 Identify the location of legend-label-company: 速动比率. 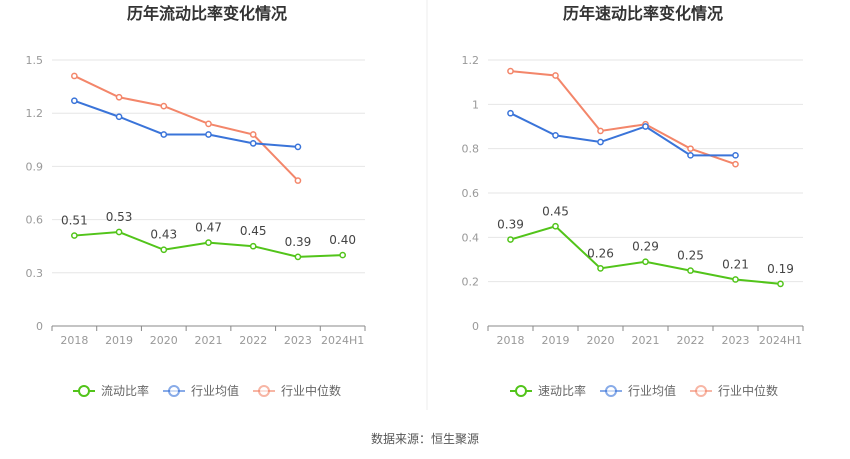
(562, 390).